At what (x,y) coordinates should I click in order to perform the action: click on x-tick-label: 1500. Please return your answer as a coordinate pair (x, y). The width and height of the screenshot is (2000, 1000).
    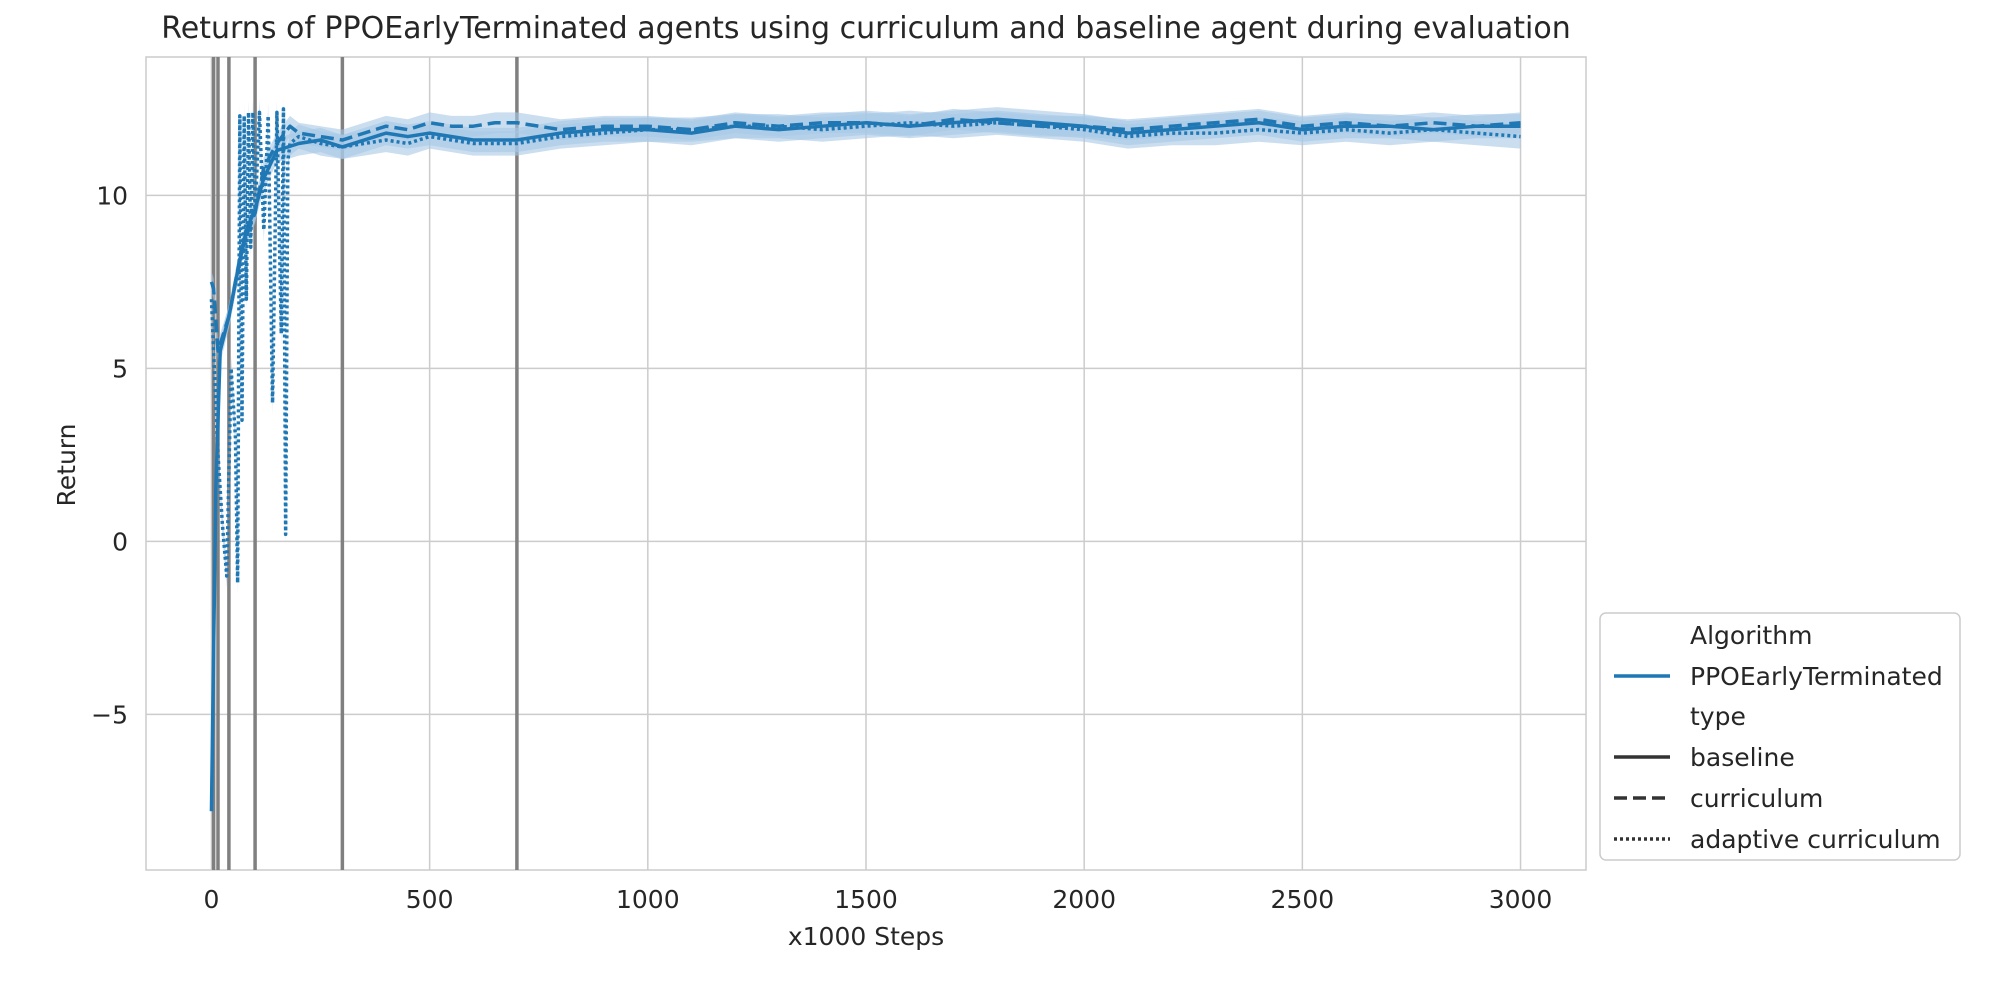
    Looking at the image, I should click on (866, 899).